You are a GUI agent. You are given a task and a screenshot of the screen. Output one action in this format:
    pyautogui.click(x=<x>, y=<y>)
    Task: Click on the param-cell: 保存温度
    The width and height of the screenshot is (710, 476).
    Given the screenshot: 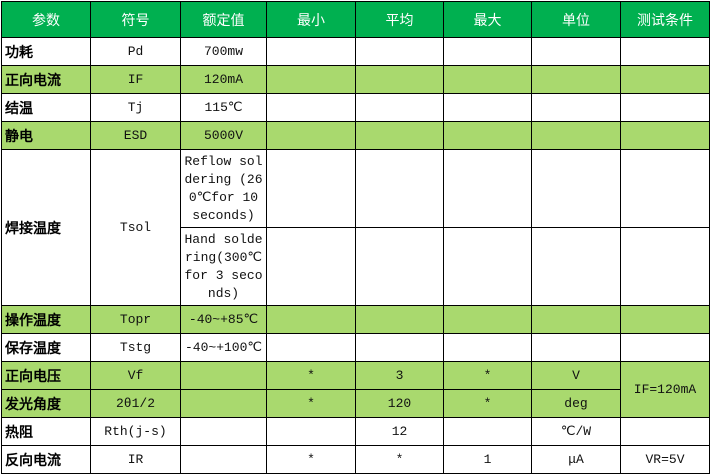 What is the action you would take?
    pyautogui.click(x=46, y=347)
    